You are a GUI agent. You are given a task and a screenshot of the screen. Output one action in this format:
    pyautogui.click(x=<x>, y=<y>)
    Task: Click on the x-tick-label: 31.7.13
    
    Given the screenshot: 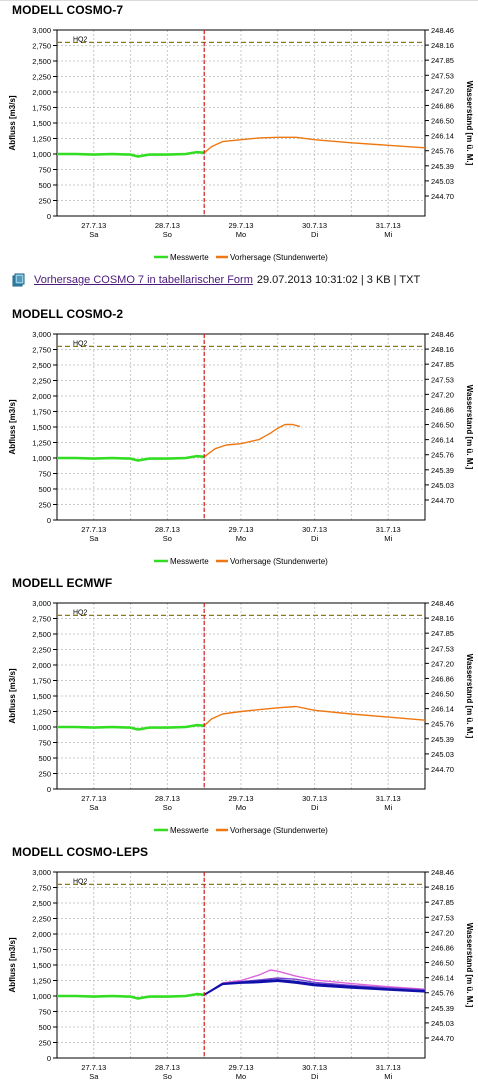 What is the action you would take?
    pyautogui.click(x=388, y=798)
    